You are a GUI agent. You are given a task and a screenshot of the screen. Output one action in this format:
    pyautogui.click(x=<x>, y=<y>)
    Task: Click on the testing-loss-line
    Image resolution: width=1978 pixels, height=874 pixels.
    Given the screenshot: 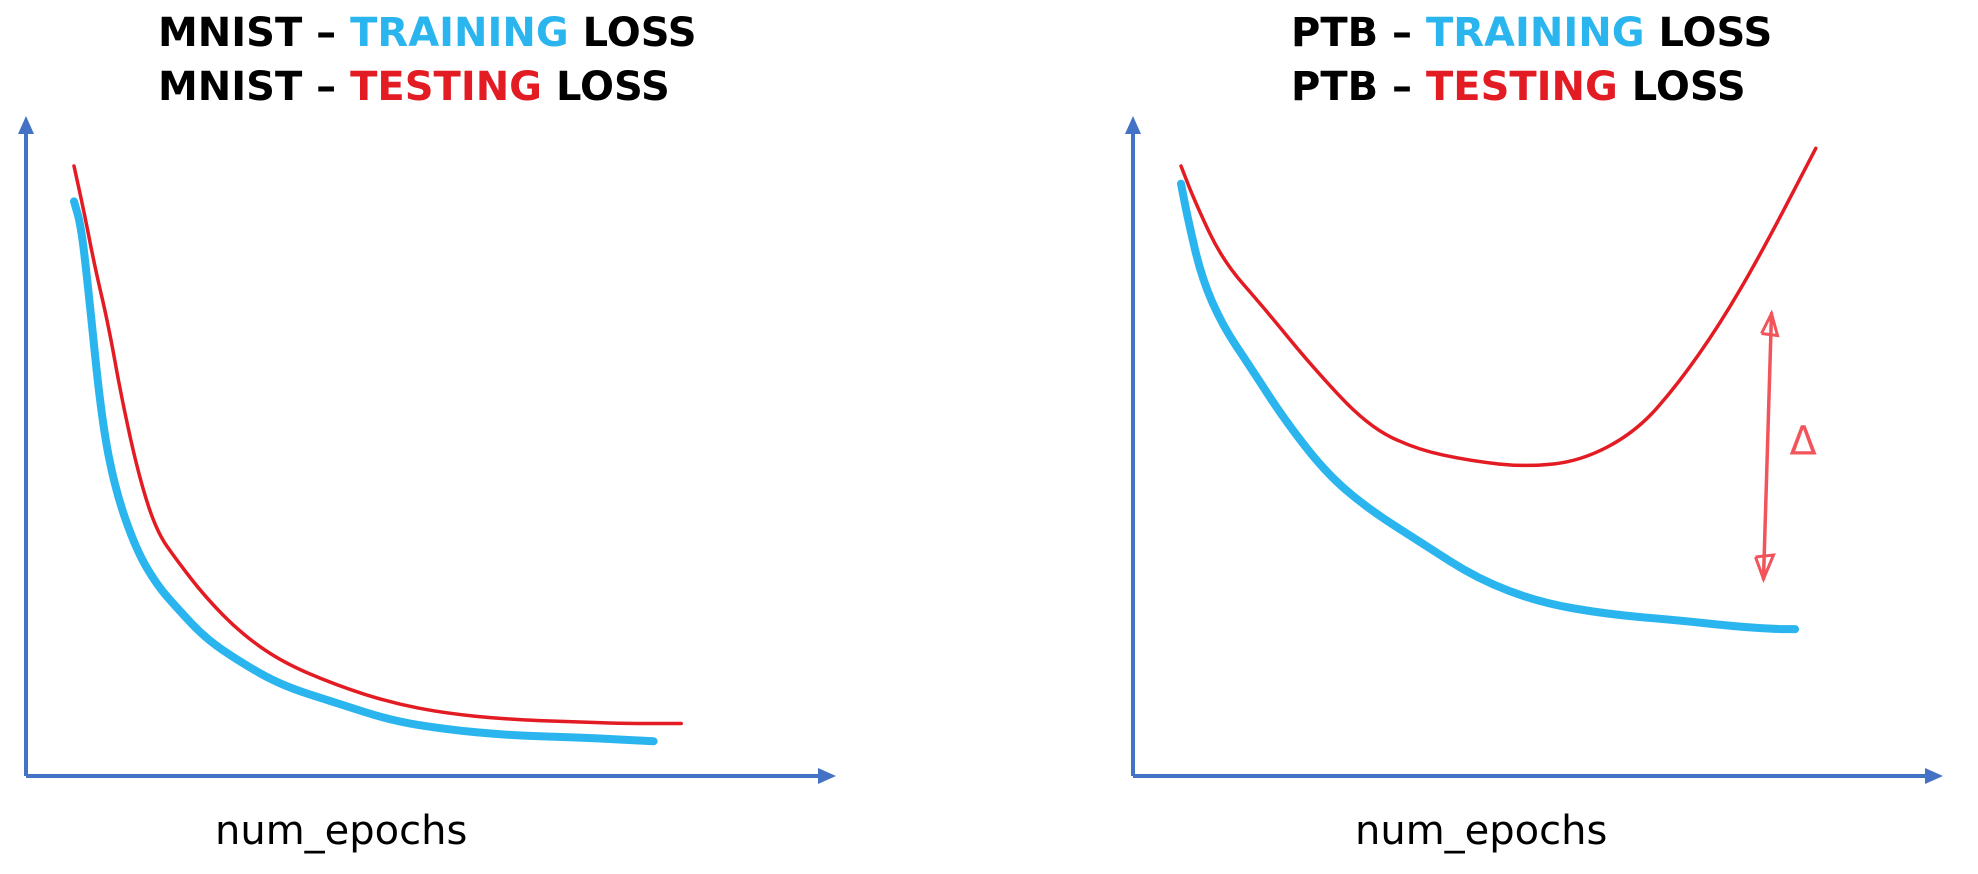 What is the action you would take?
    pyautogui.click(x=1498, y=307)
    